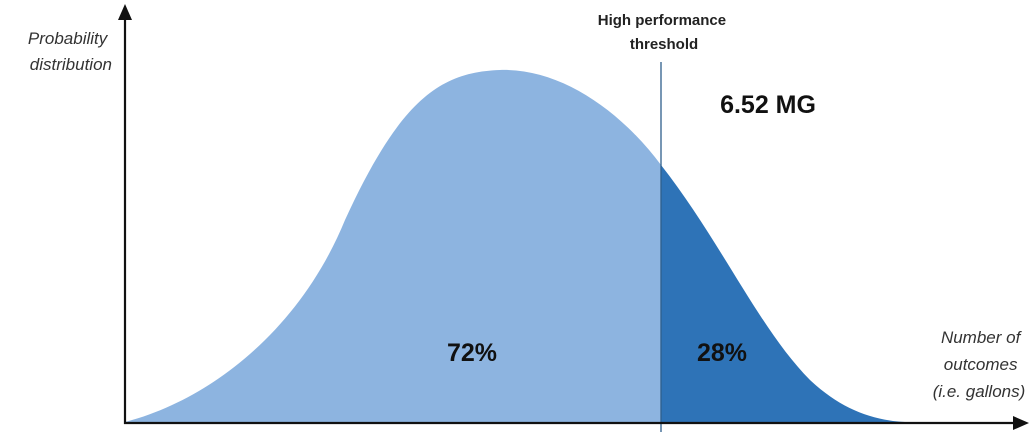  I want to click on region-below-threshold-label: 72%, so click(472, 353).